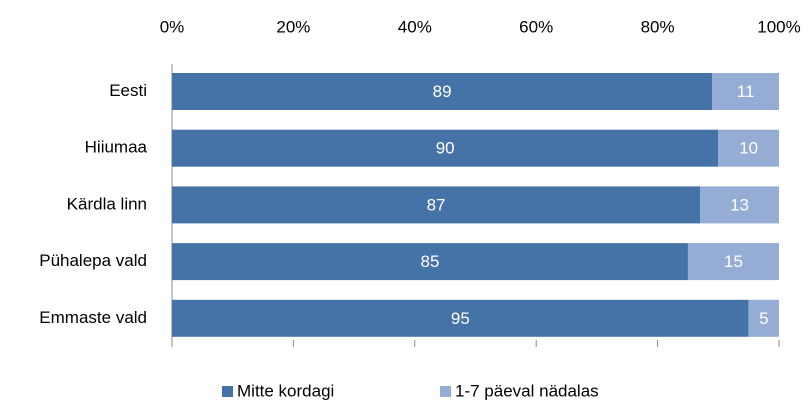  I want to click on data-label: 15, so click(733, 261).